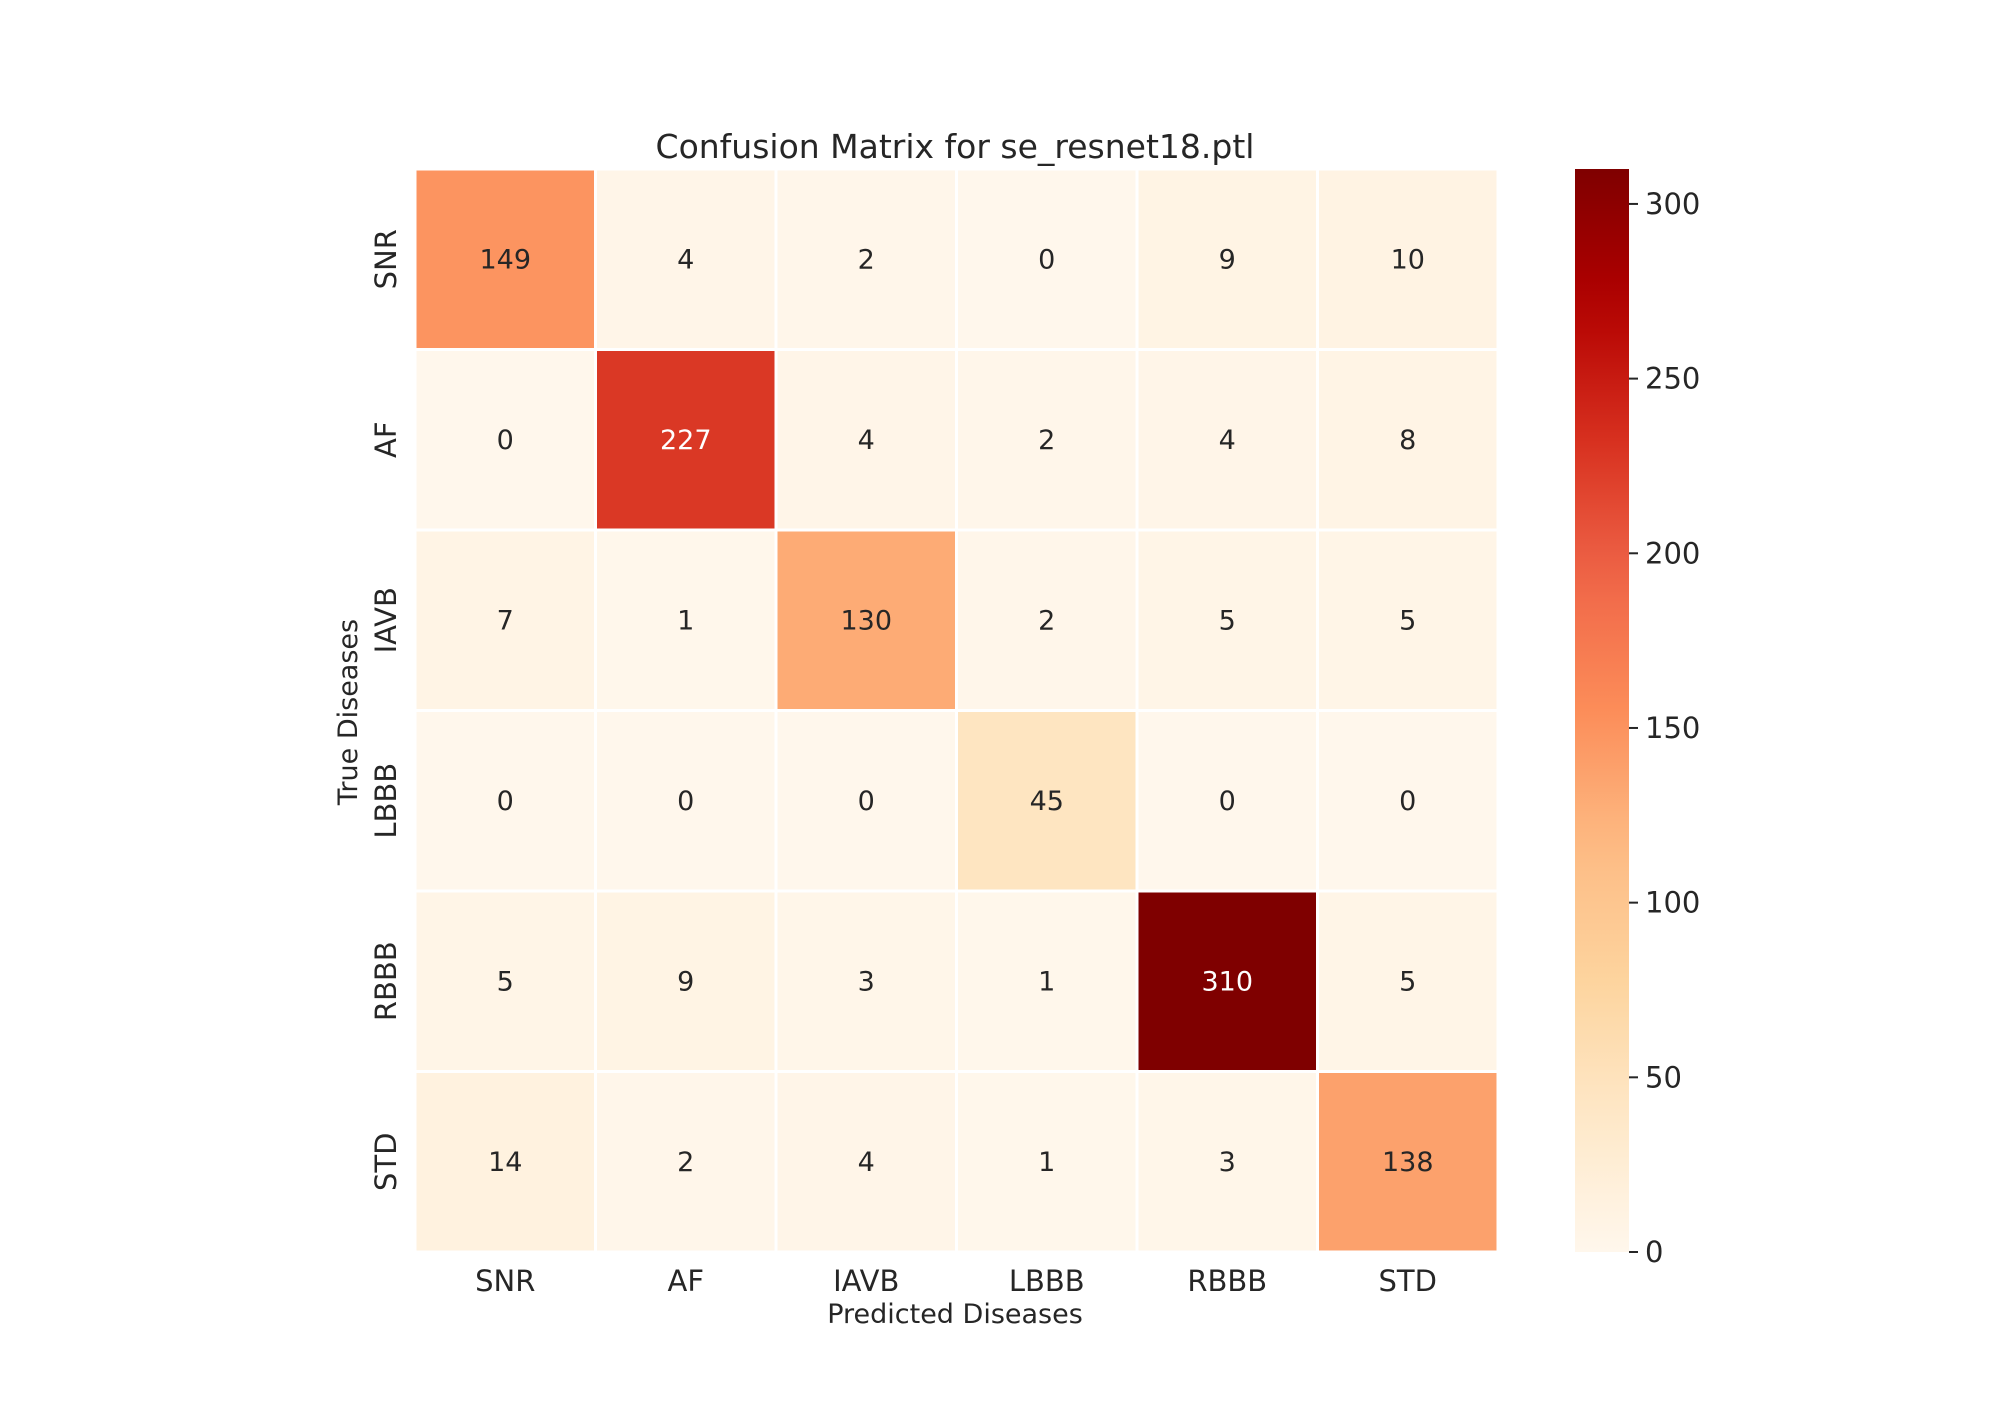 This screenshot has height=1405, width=2000. What do you see at coordinates (386, 620) in the screenshot?
I see `y-tick-label: IAVB` at bounding box center [386, 620].